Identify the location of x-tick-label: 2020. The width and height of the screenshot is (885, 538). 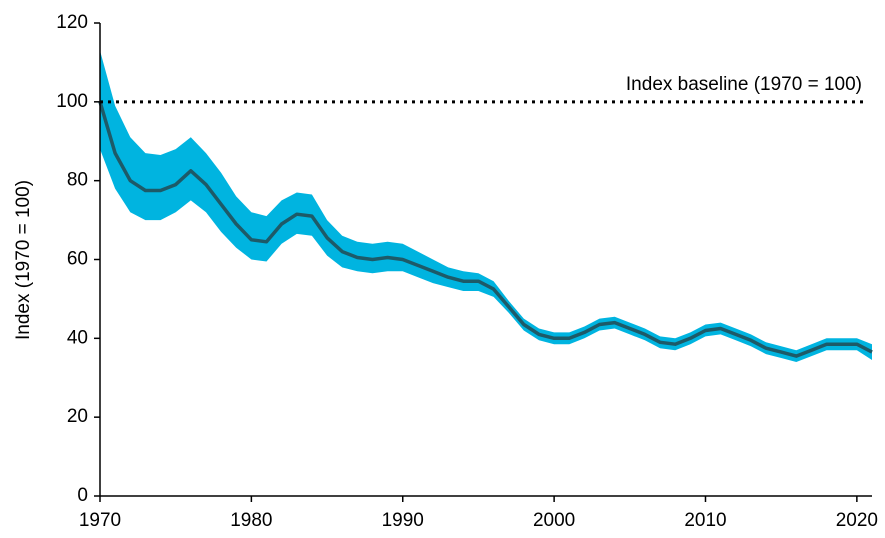
(857, 520).